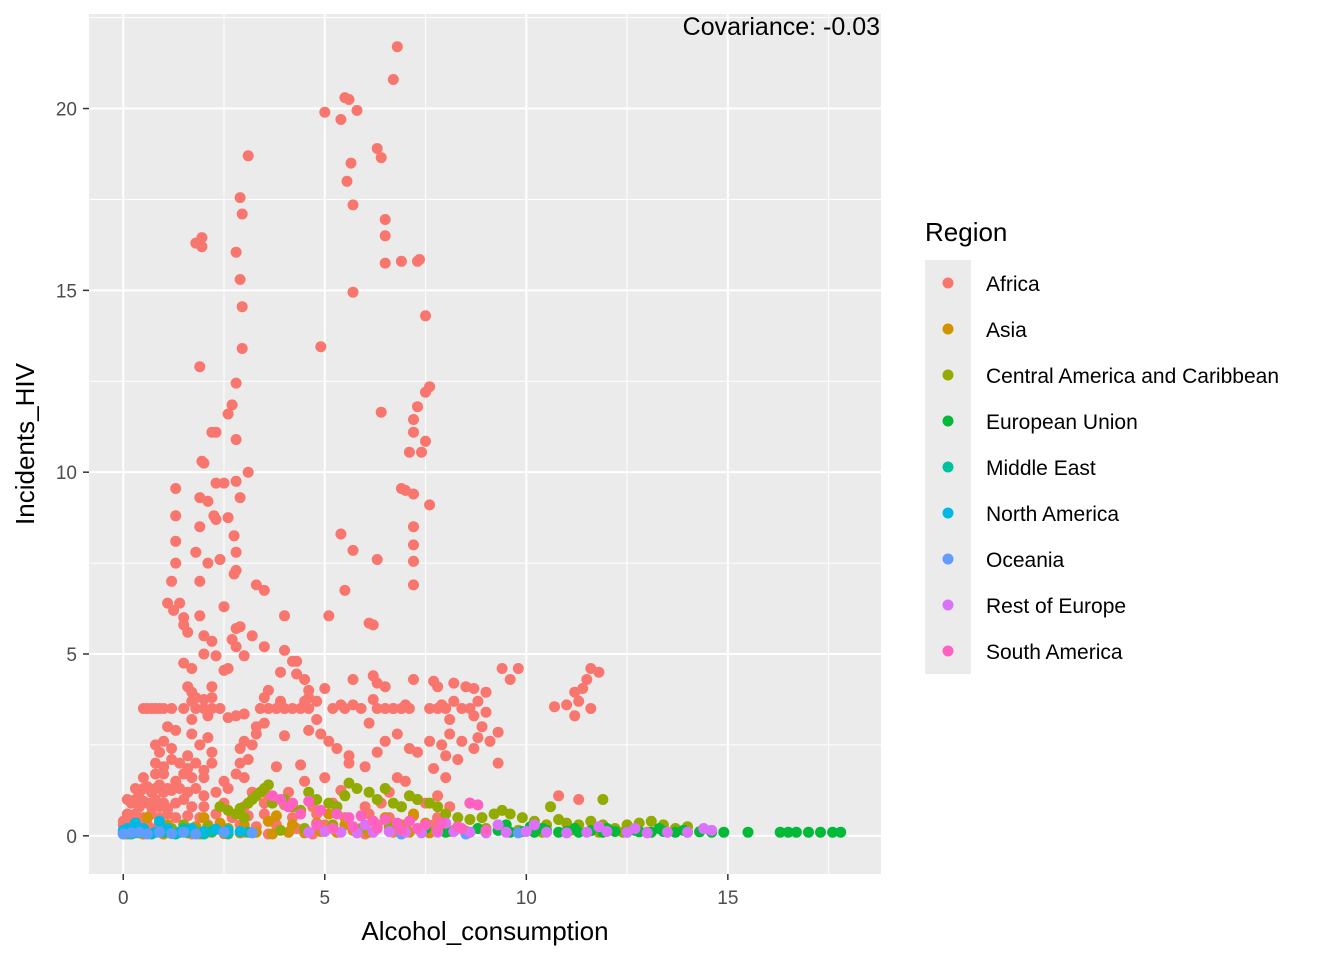 The height and width of the screenshot is (960, 1344). I want to click on covariance-annotation: Covariance: -0.03, so click(781, 27).